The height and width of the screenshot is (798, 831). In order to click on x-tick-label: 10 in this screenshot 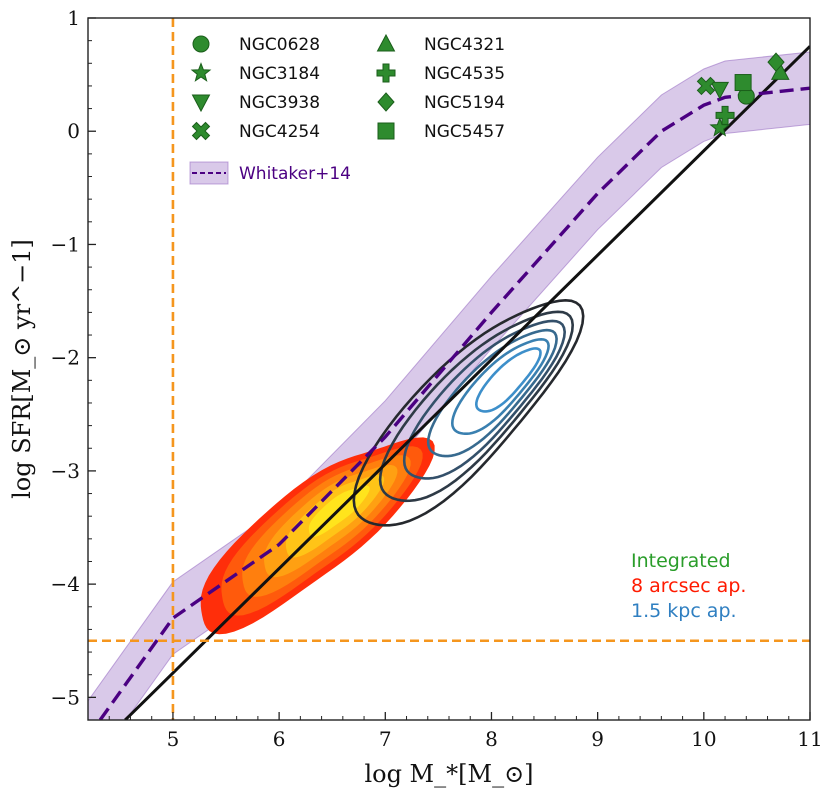, I will do `click(703, 739)`.